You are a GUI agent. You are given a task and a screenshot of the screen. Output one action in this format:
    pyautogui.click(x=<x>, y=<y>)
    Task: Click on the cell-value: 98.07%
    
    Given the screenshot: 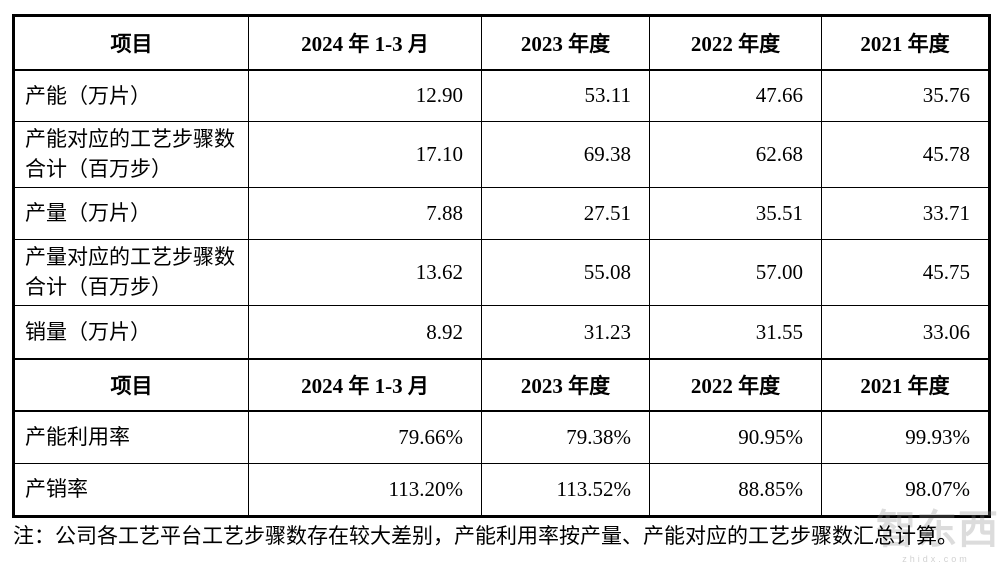 What is the action you would take?
    pyautogui.click(x=905, y=489)
    